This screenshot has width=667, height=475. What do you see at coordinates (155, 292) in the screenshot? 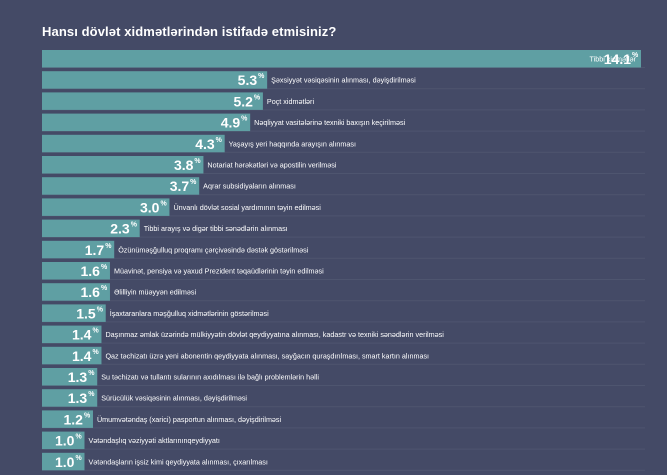
I see `category-label: Əlilliyin müəyyən edilməsi` at bounding box center [155, 292].